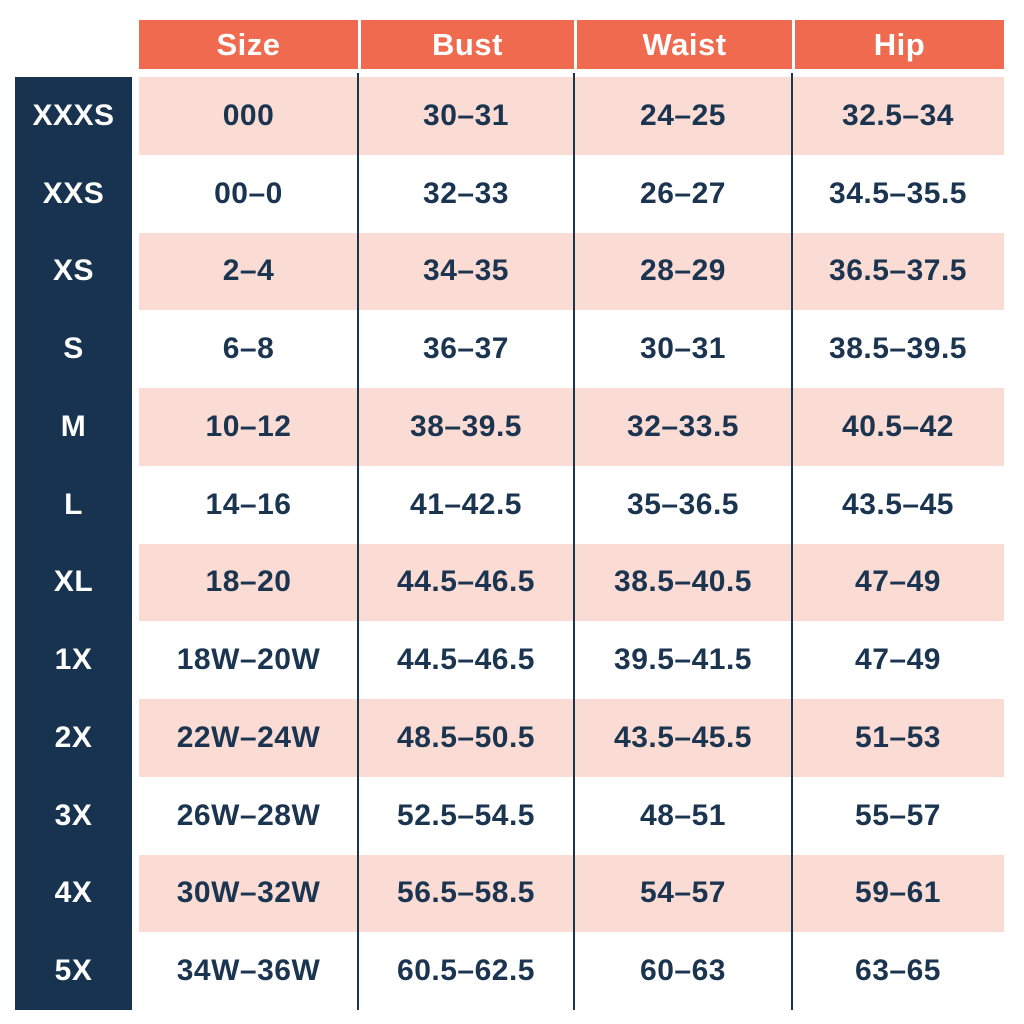 This screenshot has height=1024, width=1024. What do you see at coordinates (683, 44) in the screenshot?
I see `column-header-waist: Waist` at bounding box center [683, 44].